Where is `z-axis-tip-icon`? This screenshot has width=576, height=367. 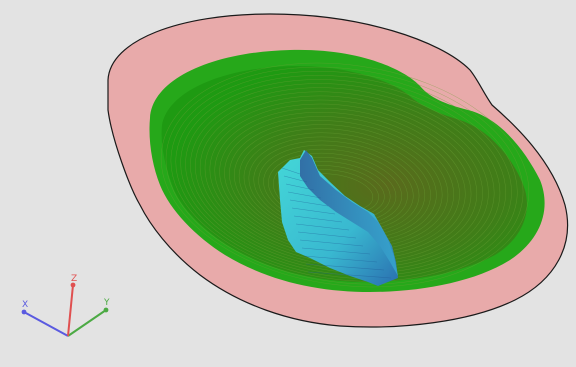 z-axis-tip-icon is located at coordinates (73, 285).